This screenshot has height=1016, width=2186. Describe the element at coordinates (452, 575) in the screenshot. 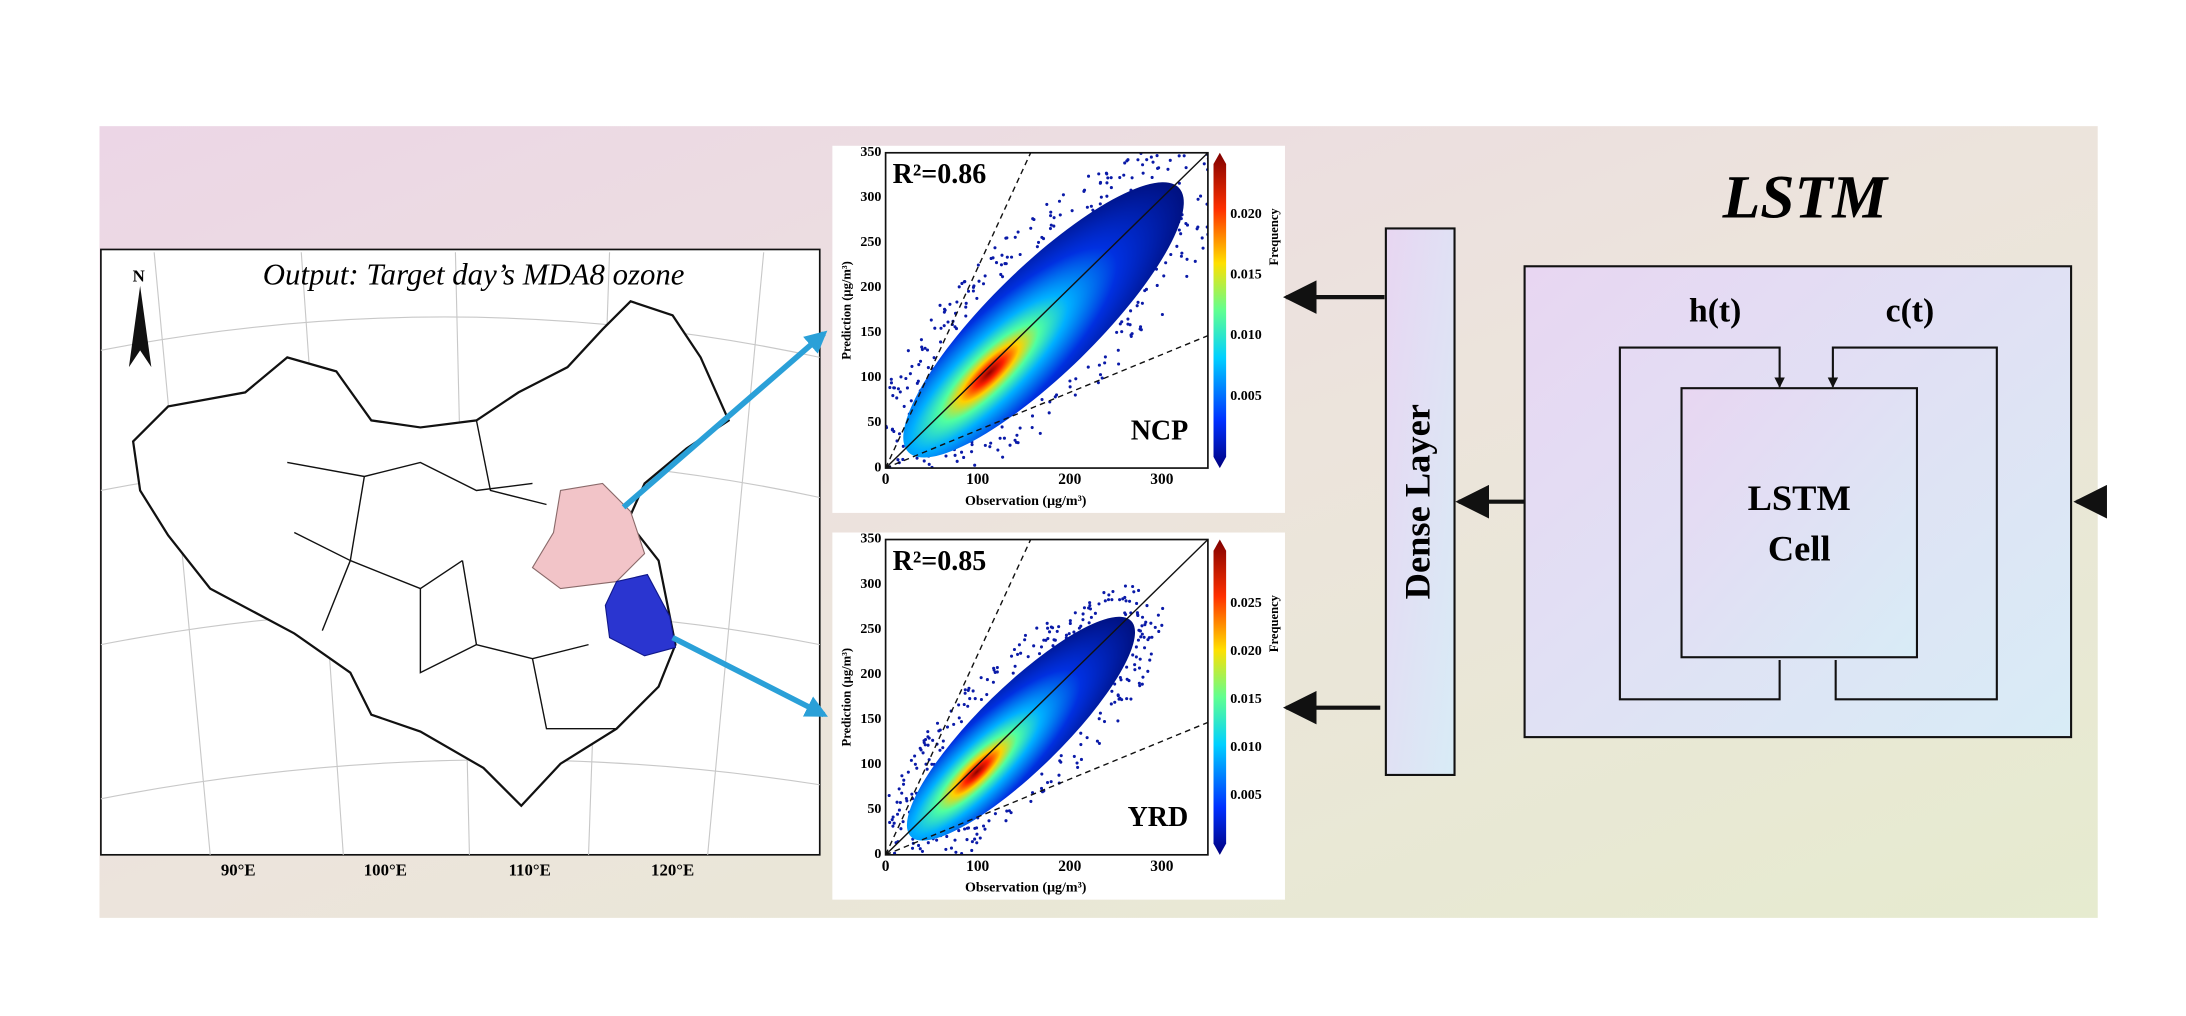

I see `province-borders` at that location.